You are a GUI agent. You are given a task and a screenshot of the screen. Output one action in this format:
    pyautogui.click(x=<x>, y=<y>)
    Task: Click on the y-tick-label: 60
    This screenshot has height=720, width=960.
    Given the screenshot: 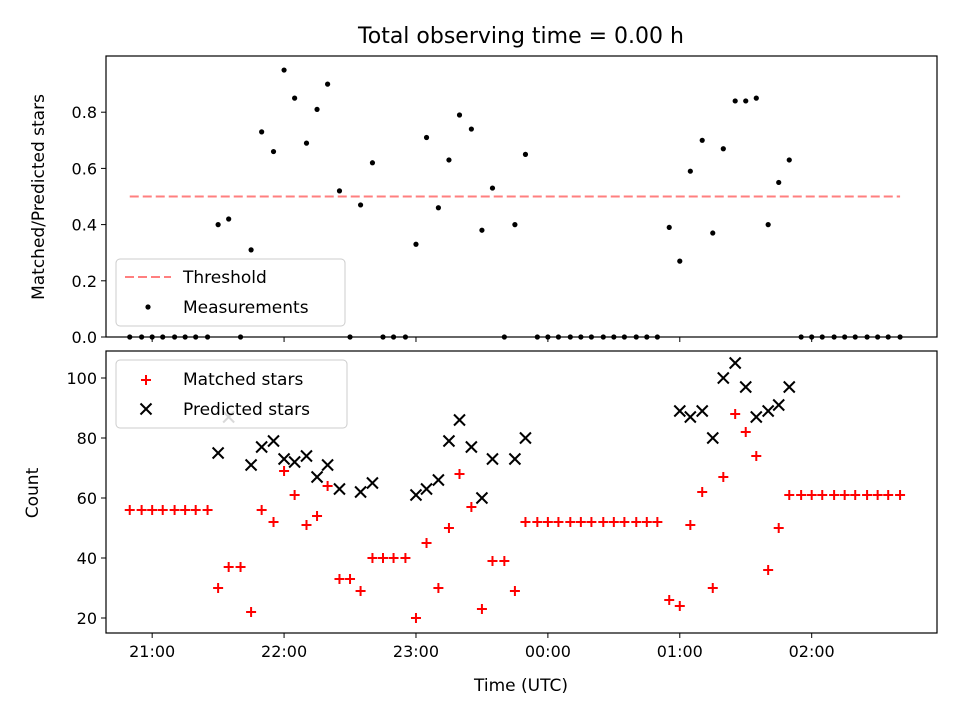 What is the action you would take?
    pyautogui.click(x=87, y=498)
    